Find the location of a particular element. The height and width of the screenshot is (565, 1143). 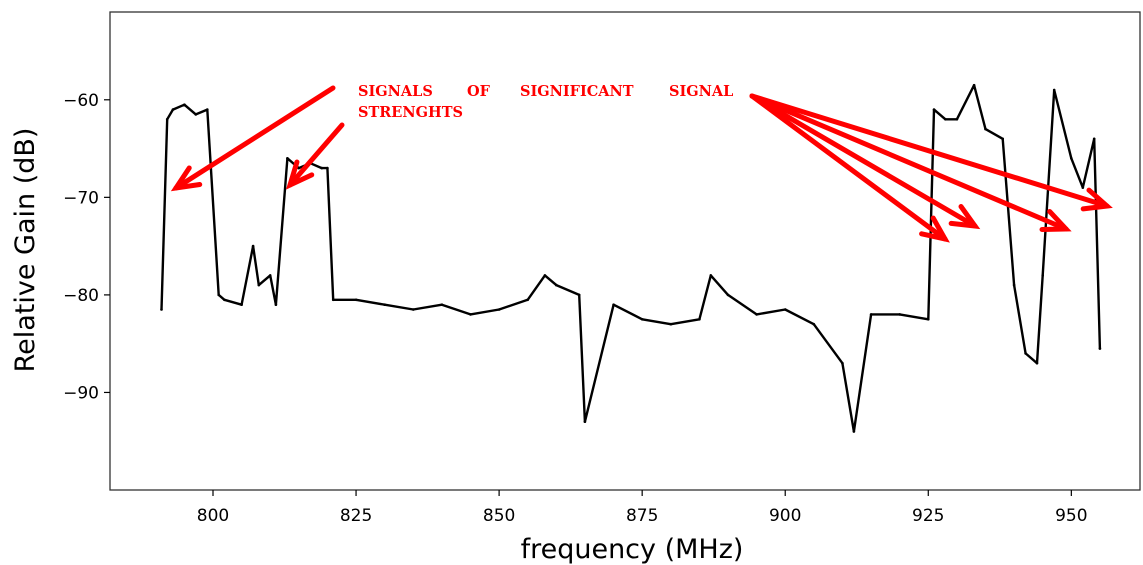

y-tick-label: −60 is located at coordinates (81, 101).